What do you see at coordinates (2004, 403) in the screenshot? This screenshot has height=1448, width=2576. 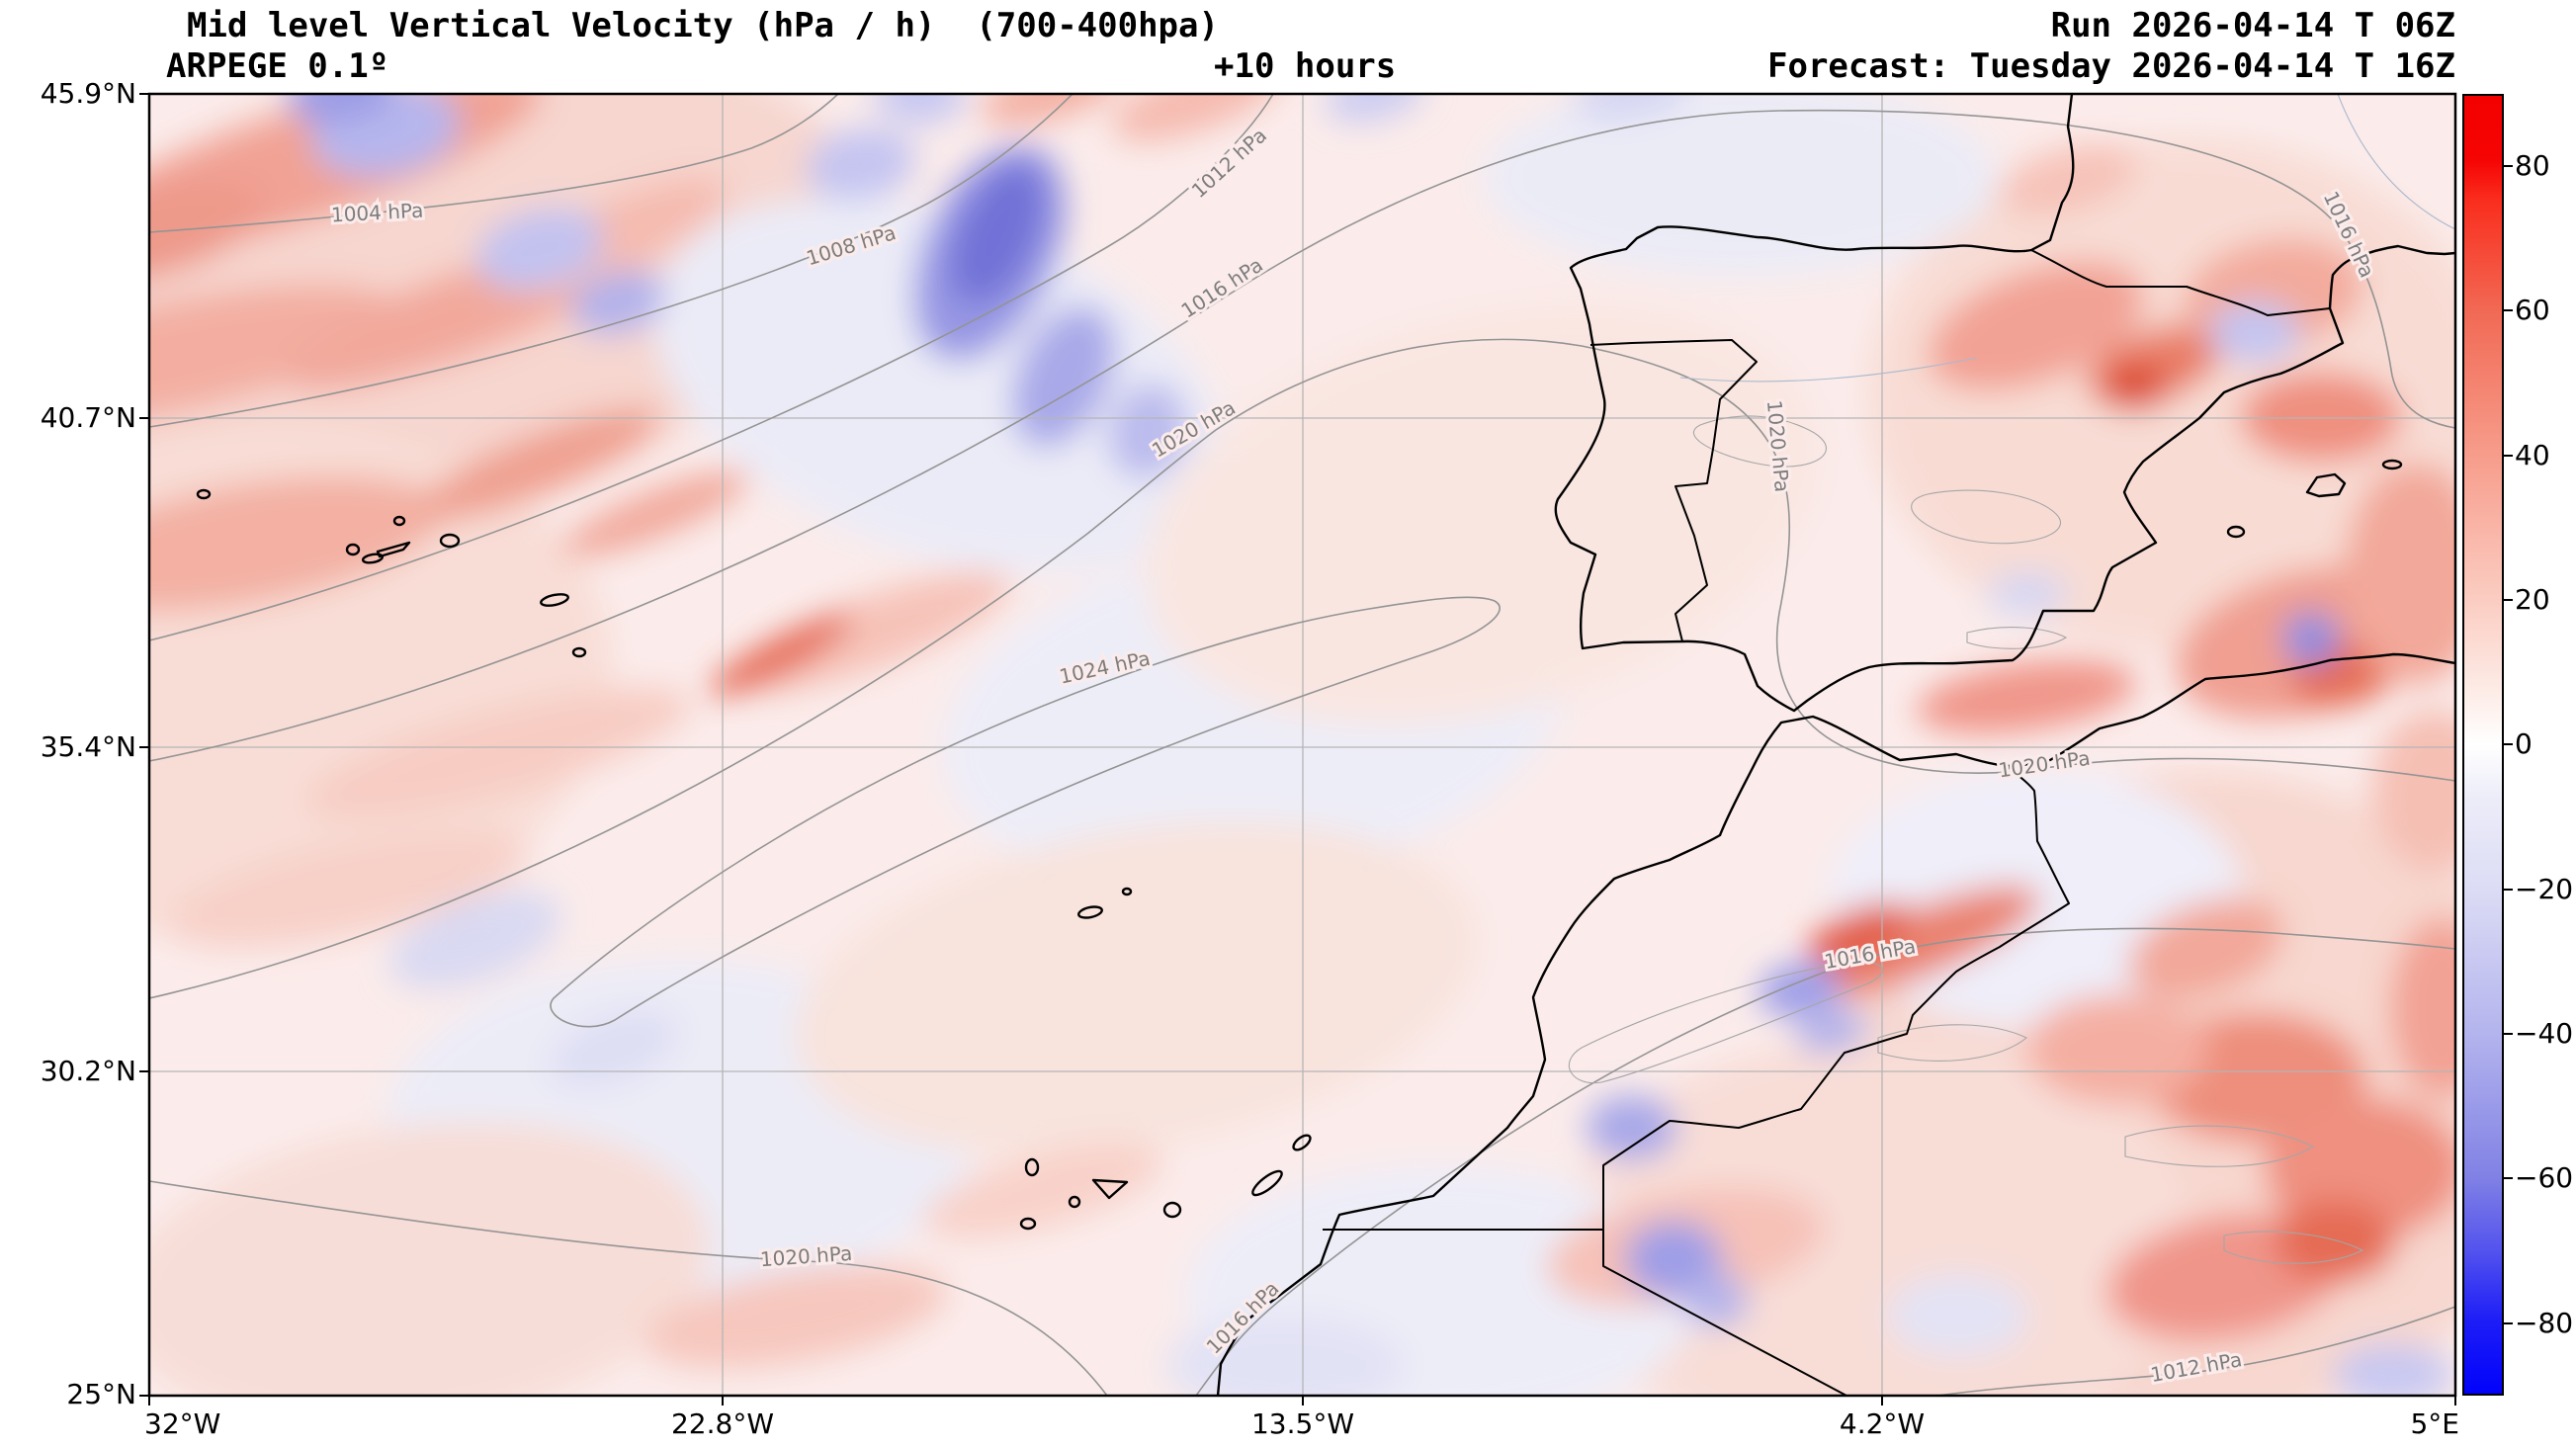 I see `coastline-france-iberia` at bounding box center [2004, 403].